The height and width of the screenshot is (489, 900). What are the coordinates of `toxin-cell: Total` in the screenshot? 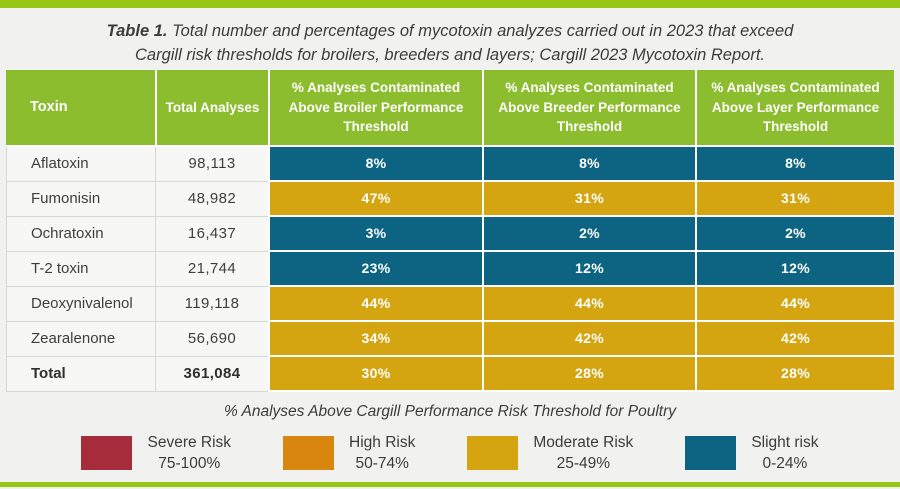 It's located at (80, 374).